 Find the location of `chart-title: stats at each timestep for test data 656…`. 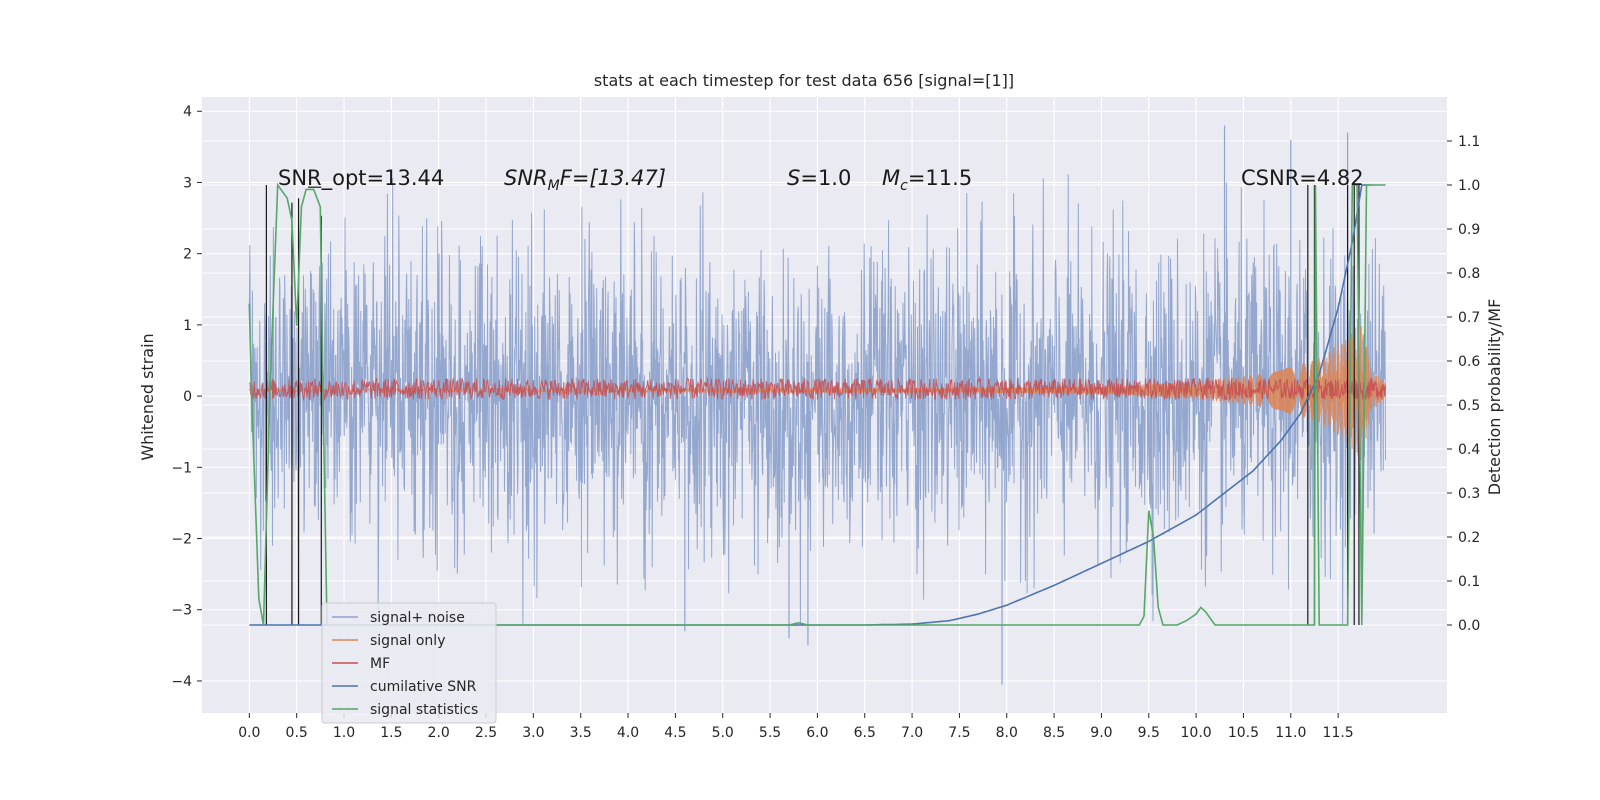

chart-title: stats at each timestep for test data 656… is located at coordinates (804, 80).